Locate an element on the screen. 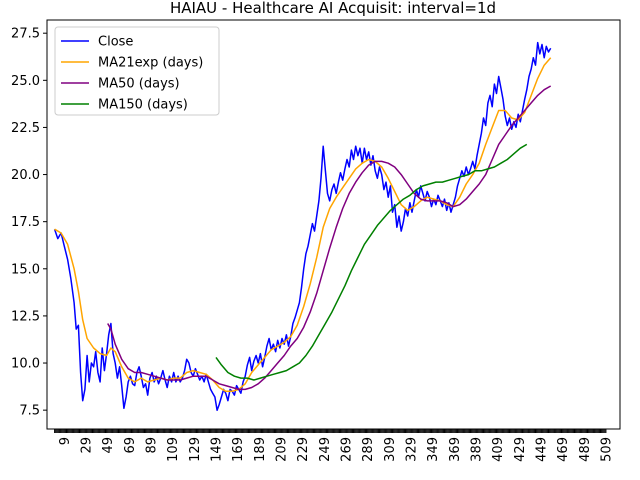  y-tick-label: 17.5 is located at coordinates (25, 222).